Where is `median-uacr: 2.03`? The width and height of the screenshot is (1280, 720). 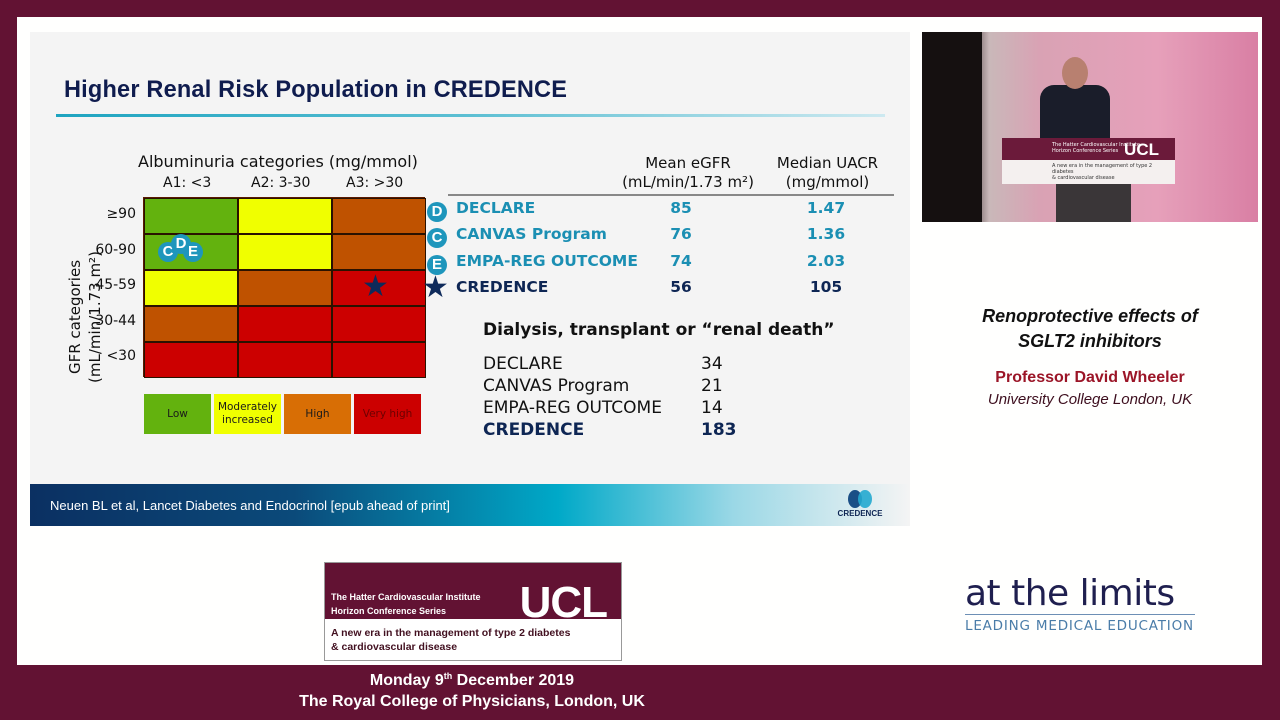
median-uacr: 2.03 is located at coordinates (826, 261).